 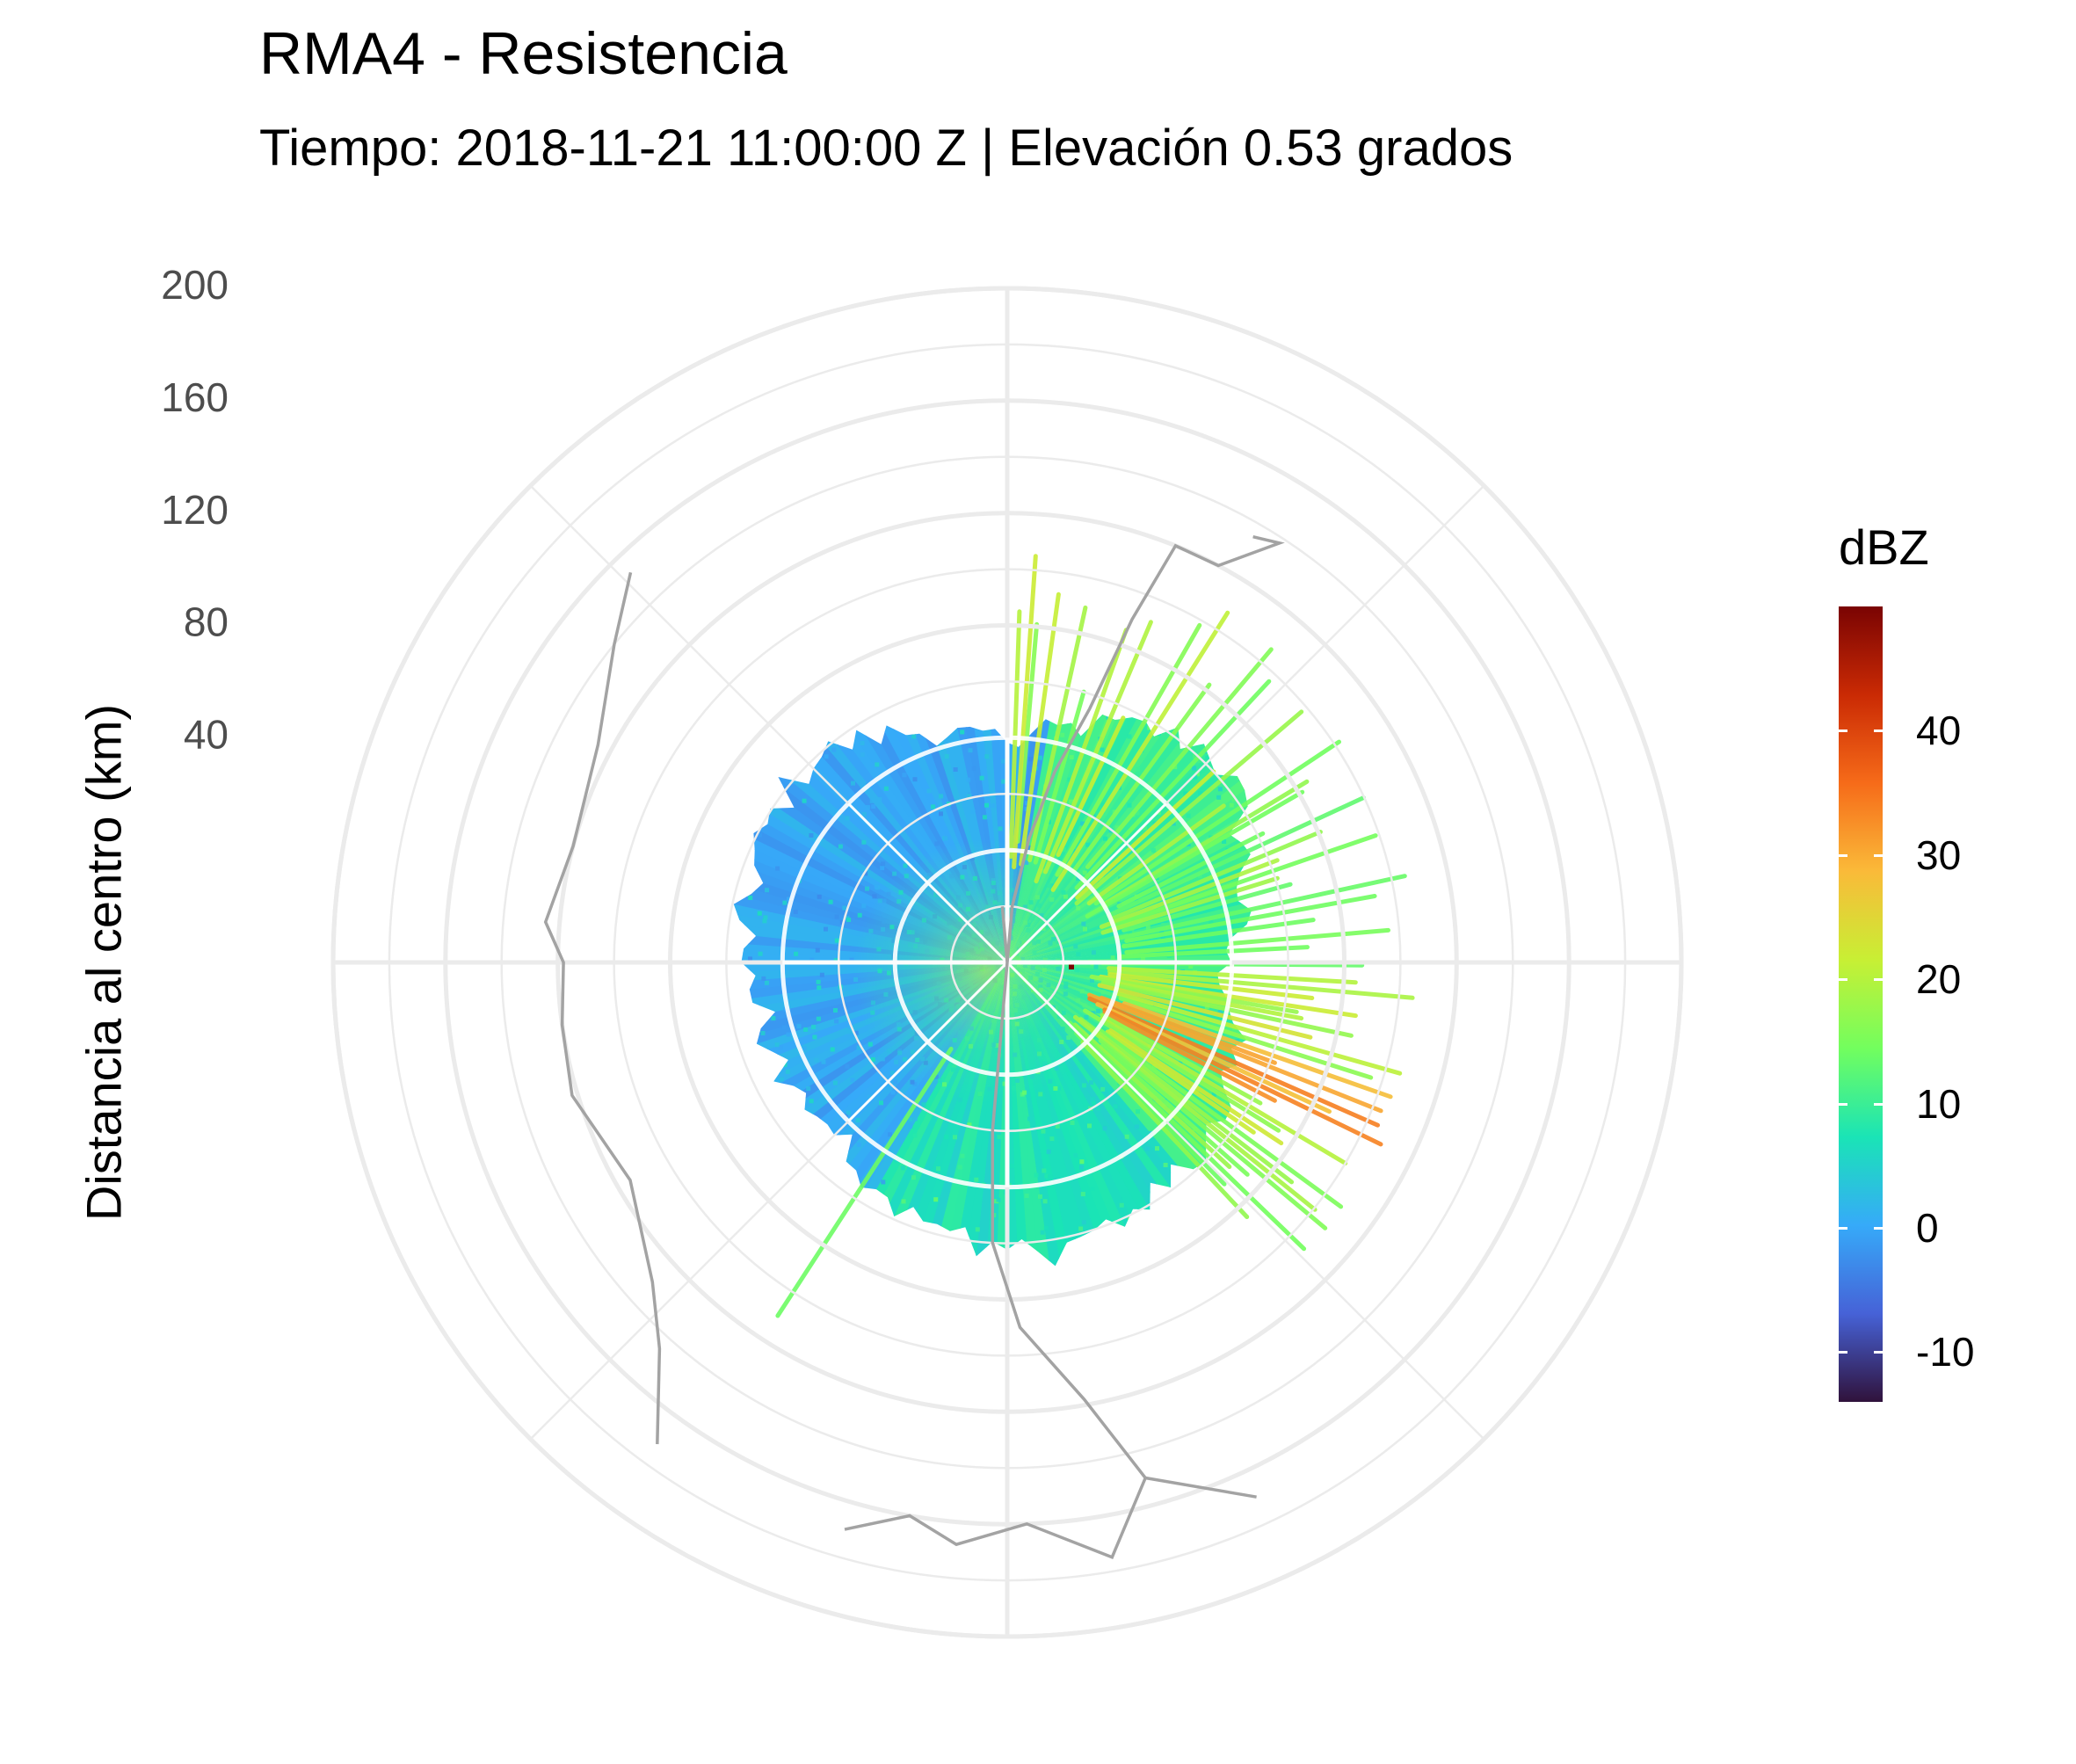 I want to click on border-west, so click(x=602, y=1008).